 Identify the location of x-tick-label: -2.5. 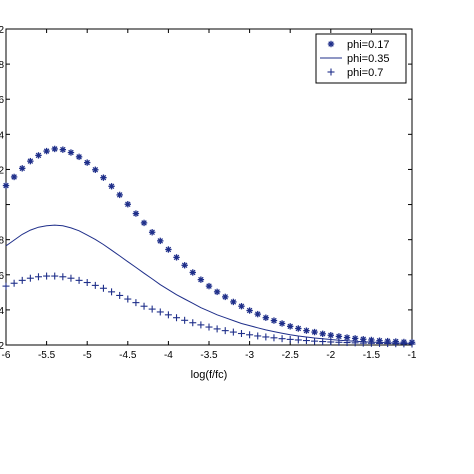
(291, 355).